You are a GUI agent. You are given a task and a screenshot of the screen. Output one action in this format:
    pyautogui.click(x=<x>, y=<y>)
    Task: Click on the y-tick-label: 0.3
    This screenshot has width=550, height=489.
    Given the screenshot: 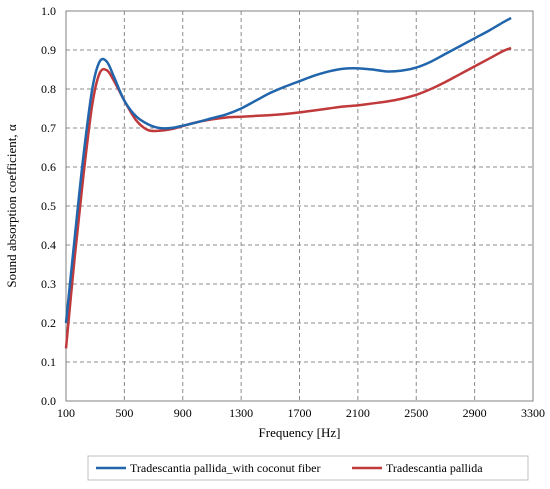 What is the action you would take?
    pyautogui.click(x=48, y=284)
    